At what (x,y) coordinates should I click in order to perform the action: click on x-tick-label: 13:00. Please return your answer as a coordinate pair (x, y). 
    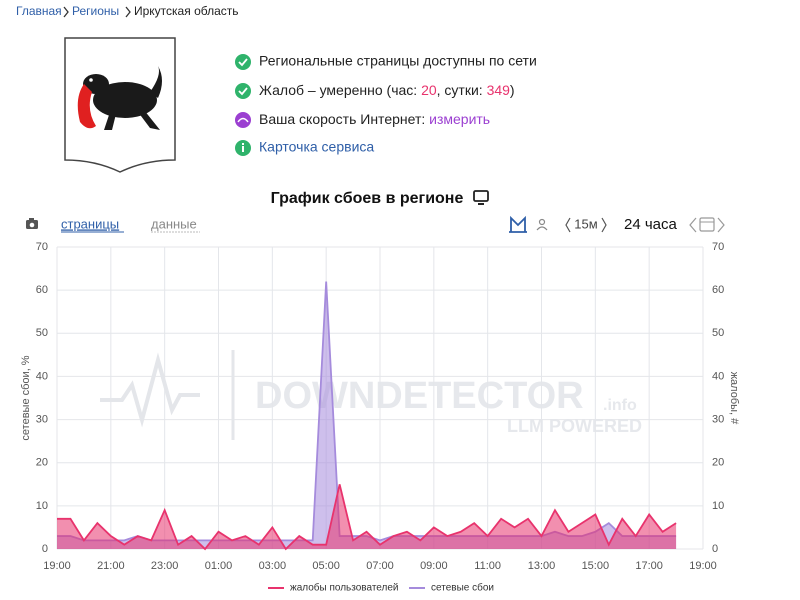
    Looking at the image, I should click on (542, 566).